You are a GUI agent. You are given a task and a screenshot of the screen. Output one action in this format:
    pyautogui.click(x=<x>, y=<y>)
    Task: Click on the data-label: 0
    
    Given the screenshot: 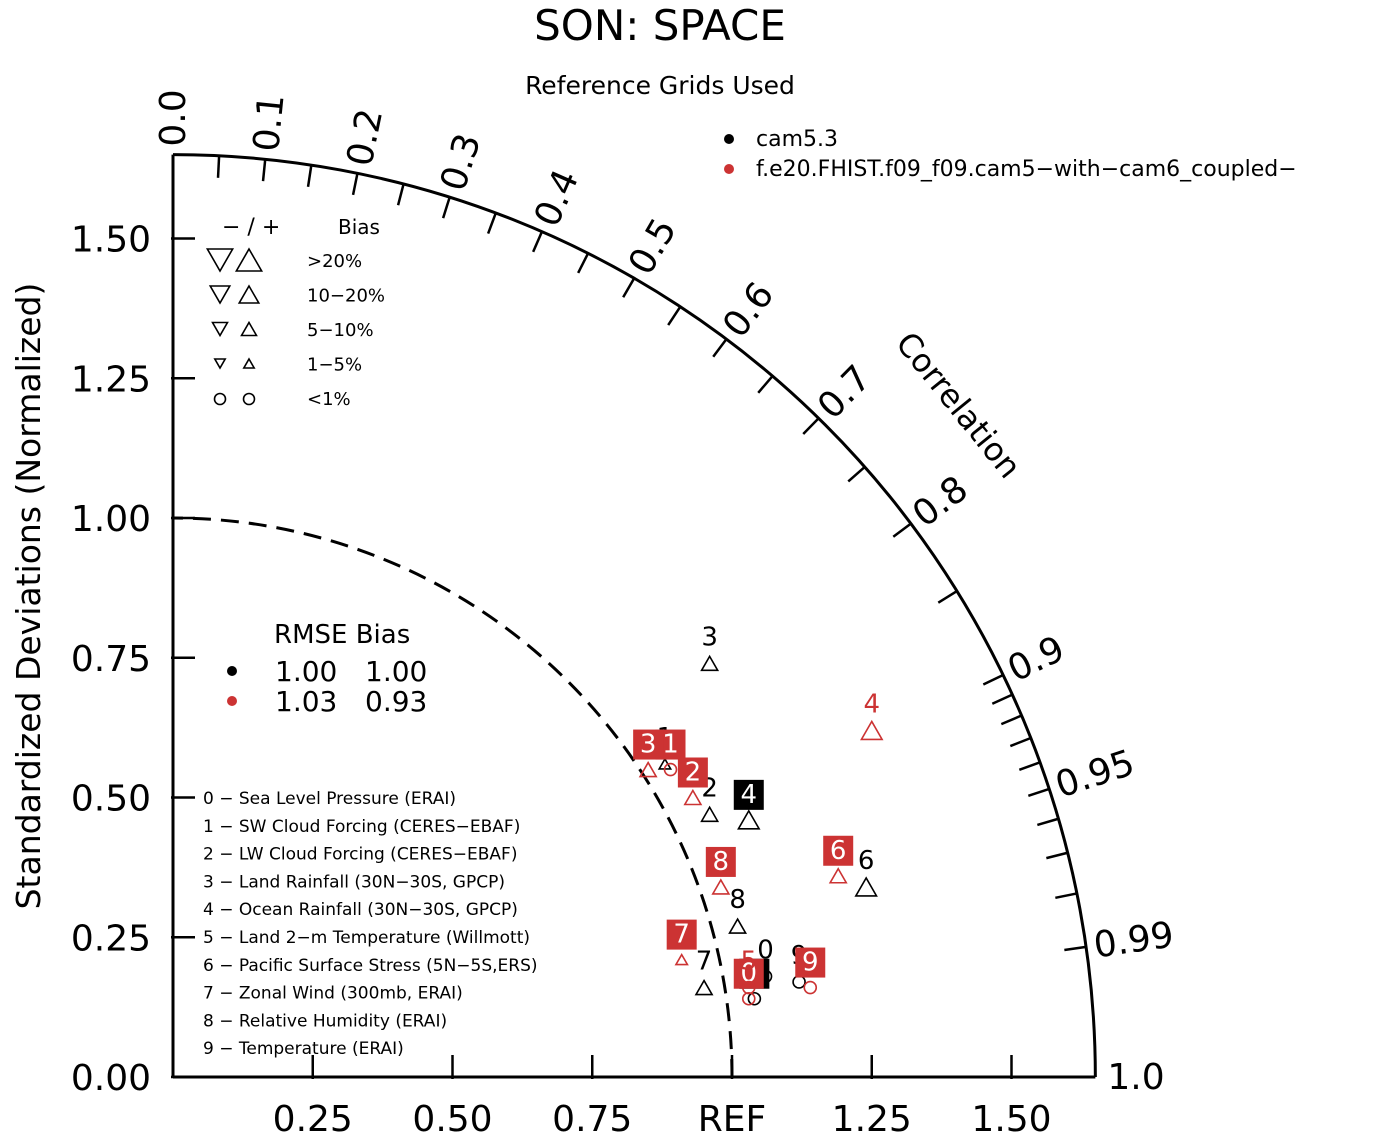 What is the action you would take?
    pyautogui.click(x=765, y=950)
    